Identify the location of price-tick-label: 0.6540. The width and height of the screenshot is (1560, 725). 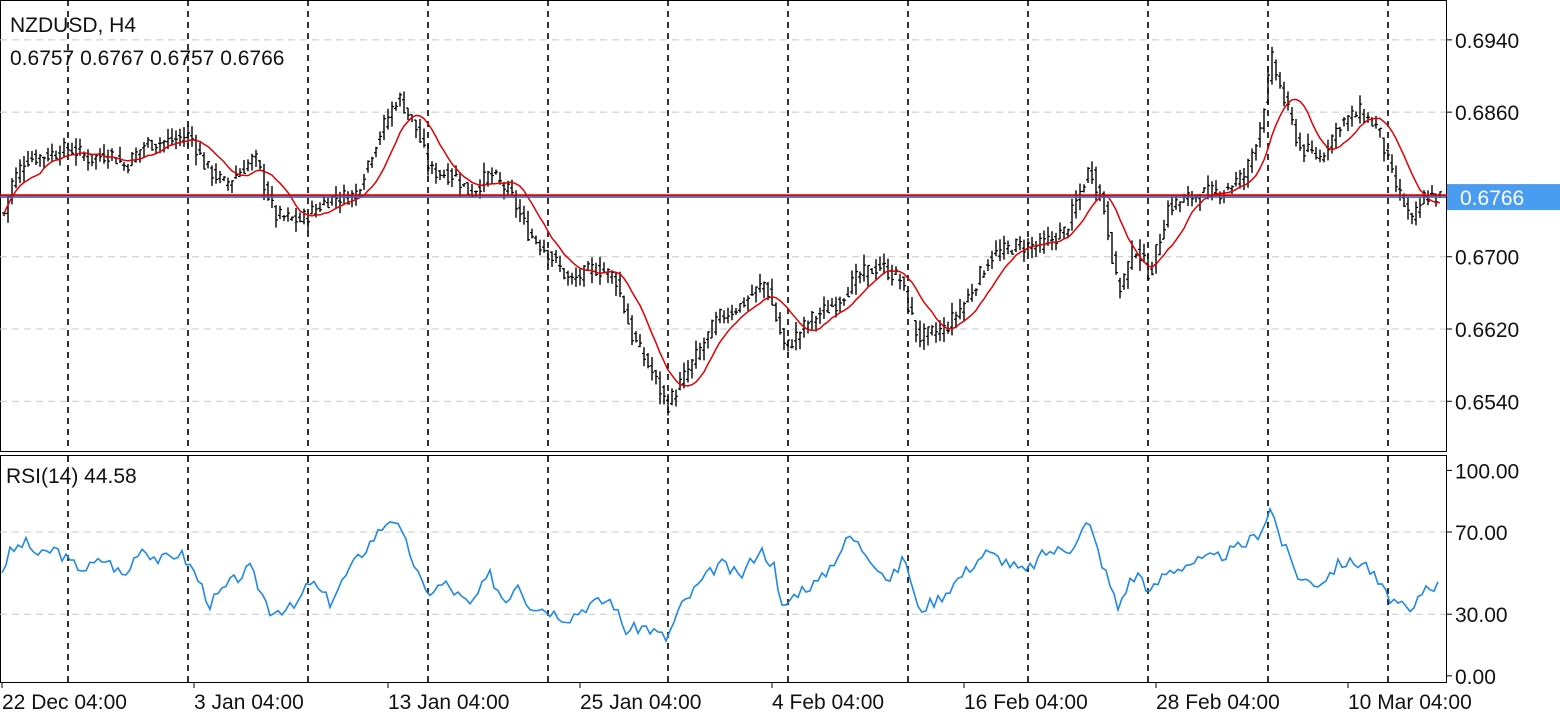
(1487, 402).